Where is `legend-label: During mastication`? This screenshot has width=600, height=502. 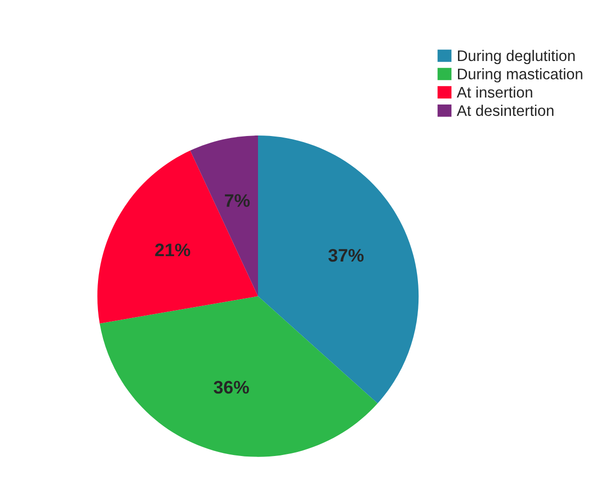 legend-label: During mastication is located at coordinates (520, 75).